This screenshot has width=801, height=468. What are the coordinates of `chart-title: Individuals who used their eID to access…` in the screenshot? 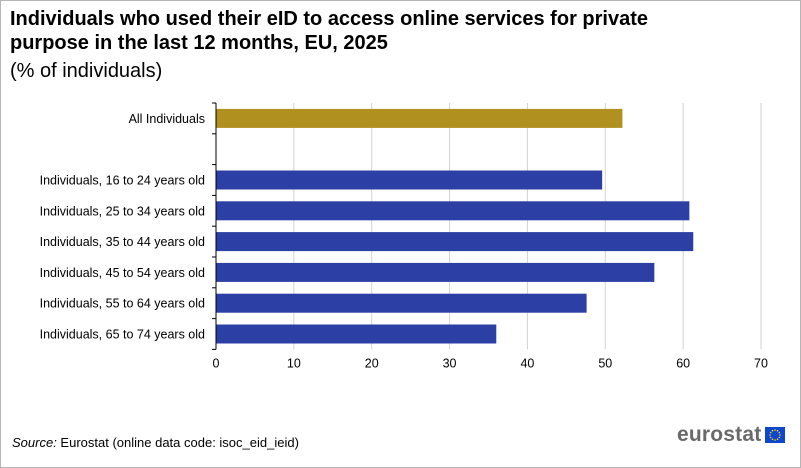 It's located at (329, 31).